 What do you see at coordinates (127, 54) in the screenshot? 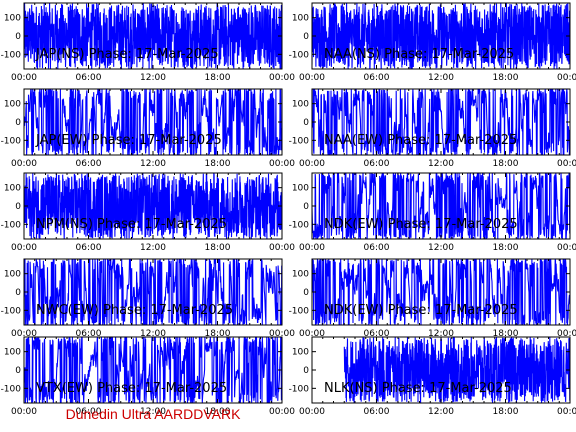
I see `panel-title: JAP(NS) Phase: 17-Mar-2025` at bounding box center [127, 54].